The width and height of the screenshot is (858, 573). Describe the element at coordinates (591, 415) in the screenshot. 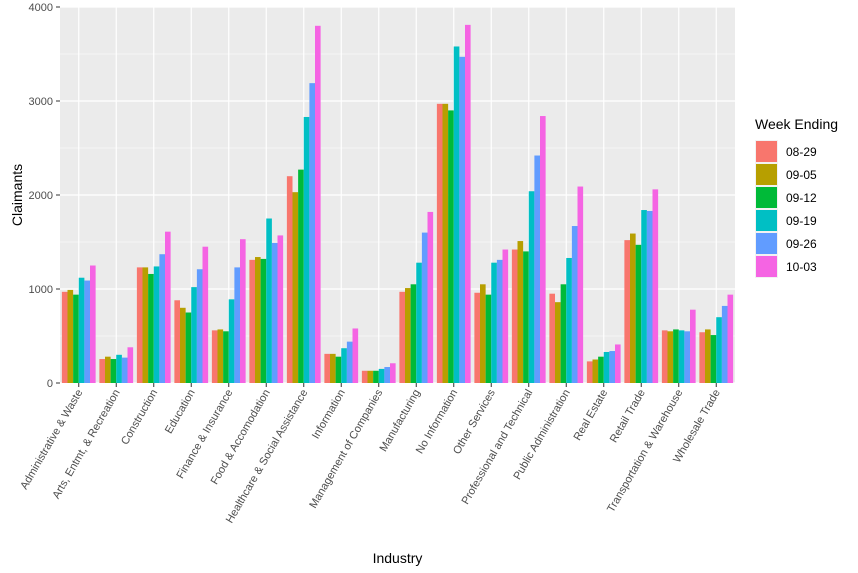

I see `x-tick-label: Real Estate` at that location.